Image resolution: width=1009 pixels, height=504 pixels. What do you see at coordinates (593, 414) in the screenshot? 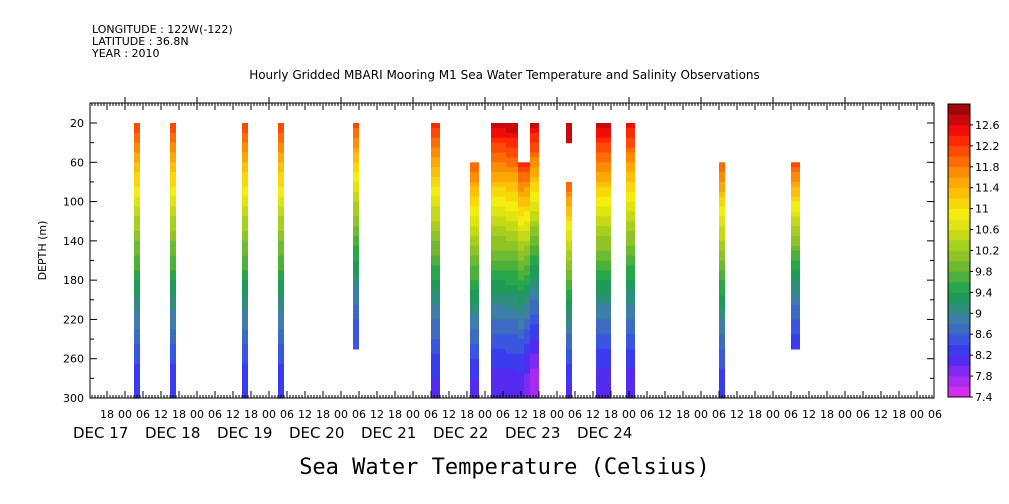
I see `x-tick-label: 12` at bounding box center [593, 414].